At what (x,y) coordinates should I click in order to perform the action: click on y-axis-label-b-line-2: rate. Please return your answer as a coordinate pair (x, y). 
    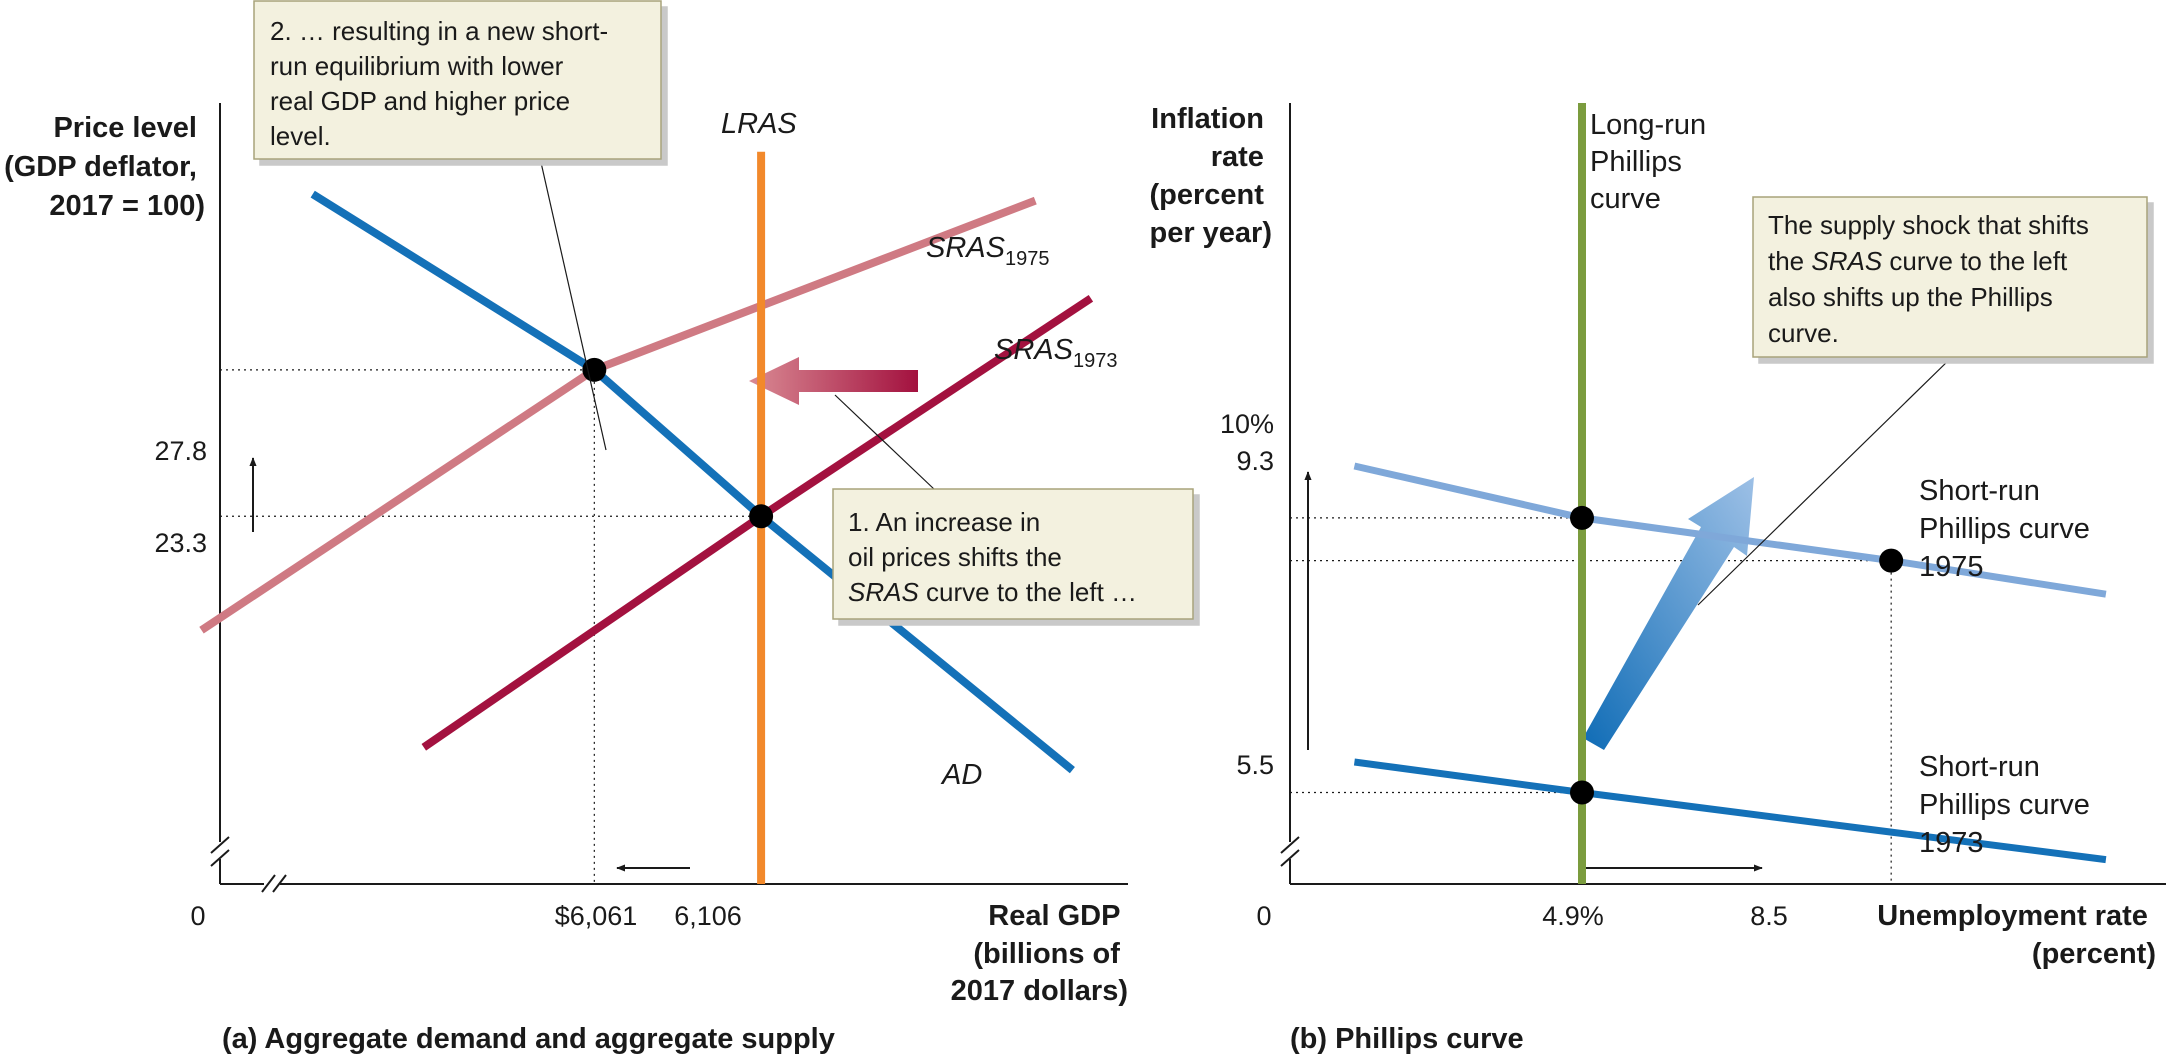
    Looking at the image, I should click on (1237, 157).